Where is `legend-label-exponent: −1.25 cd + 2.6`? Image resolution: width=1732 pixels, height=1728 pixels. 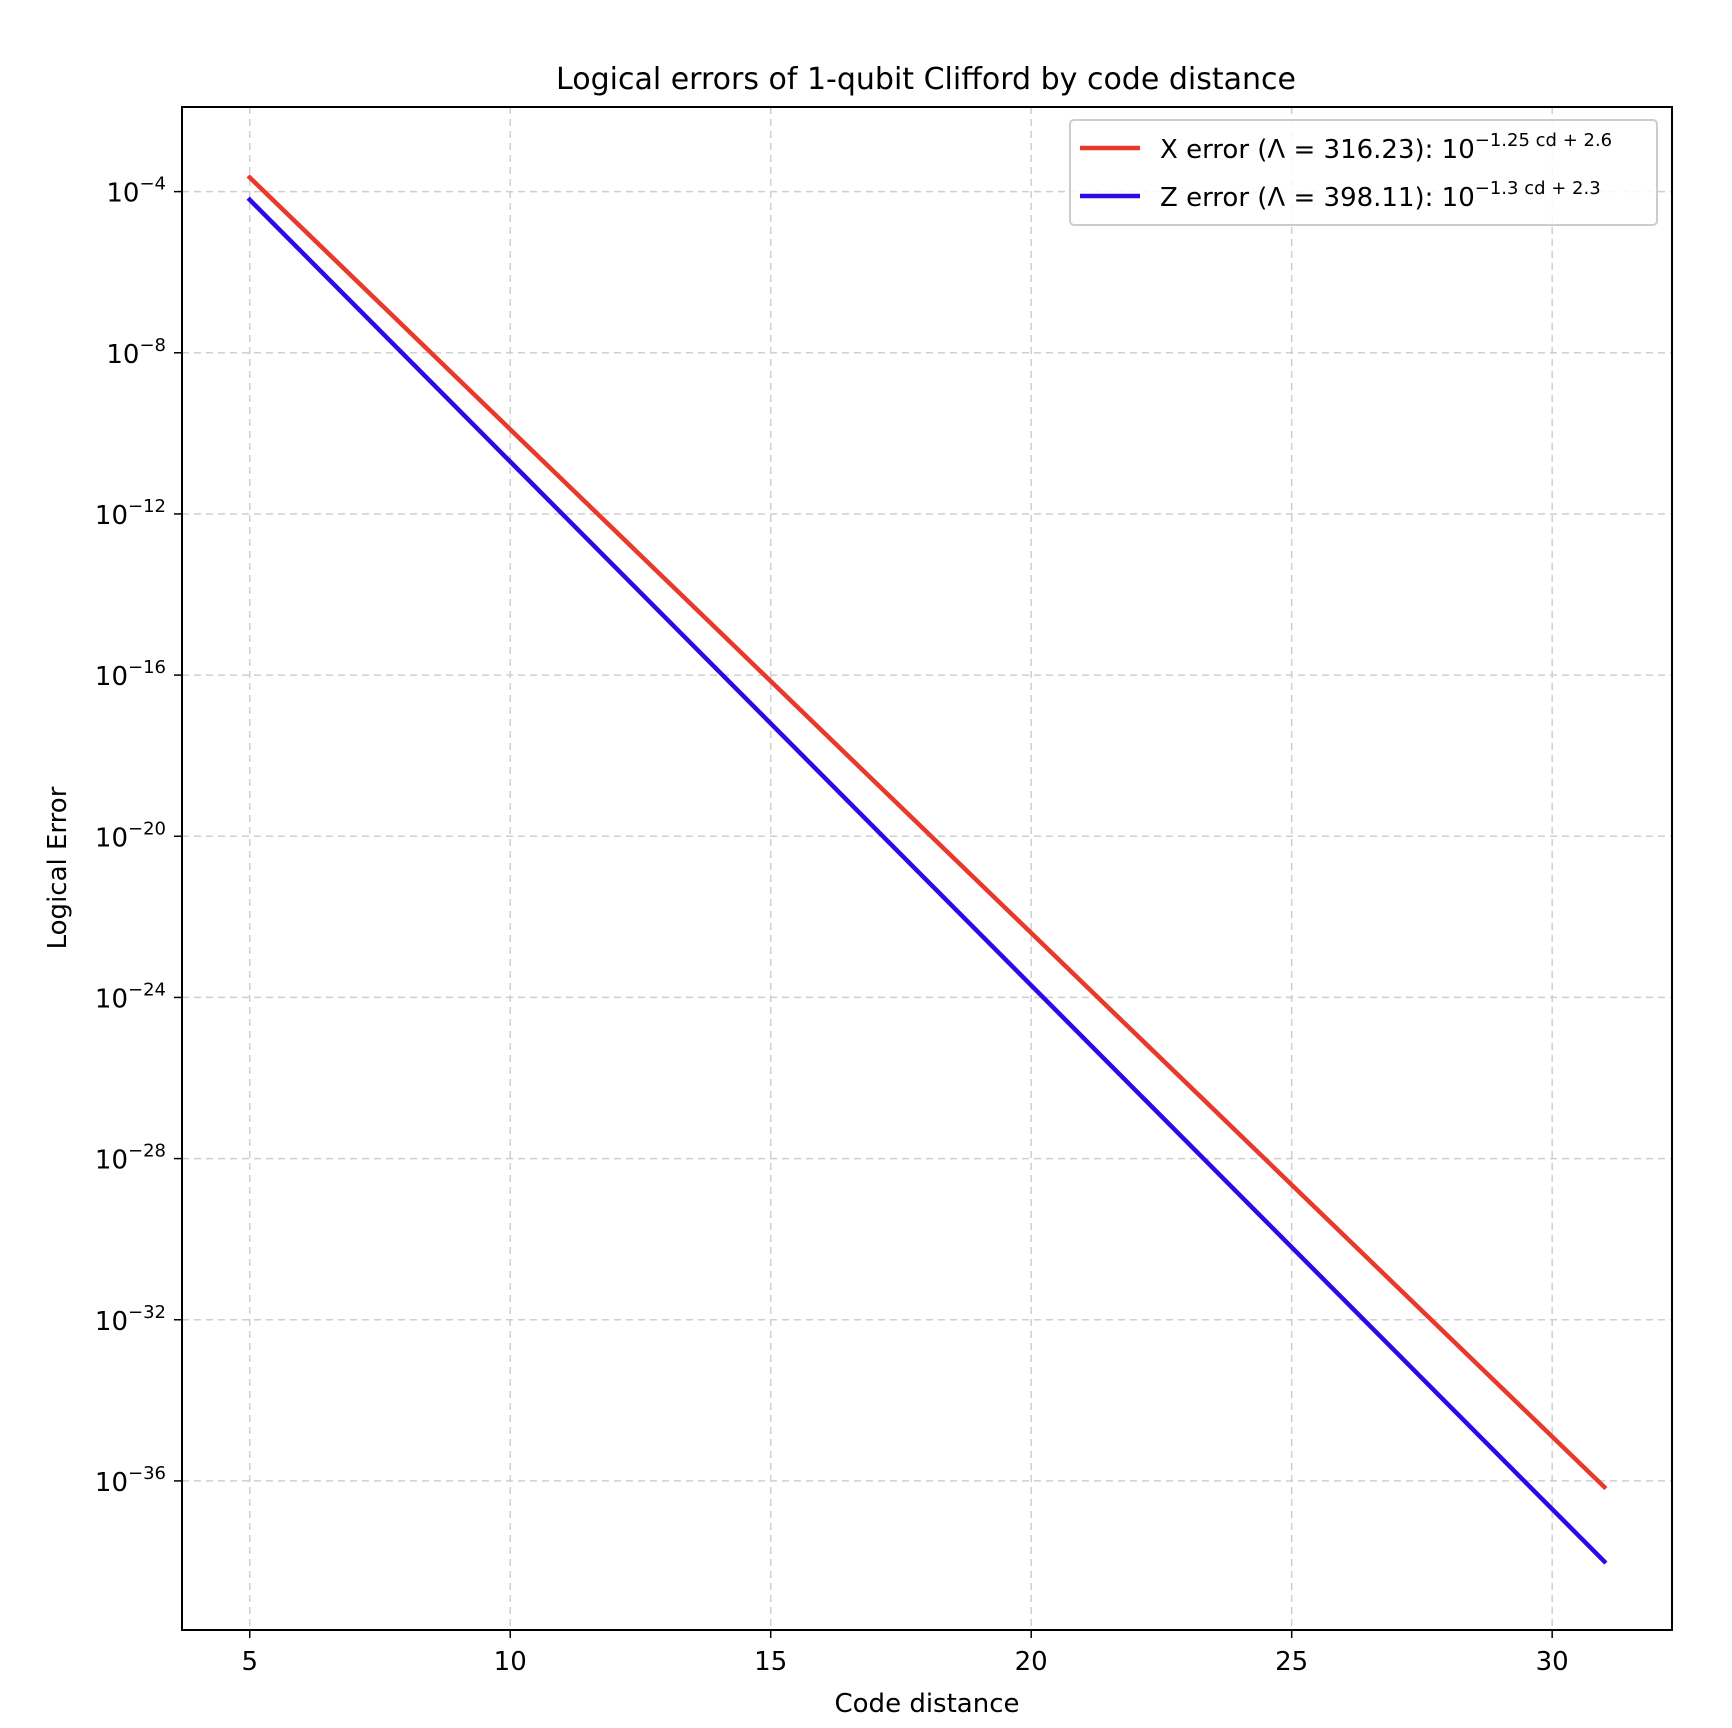
legend-label-exponent: −1.25 cd + 2.6 is located at coordinates (1543, 140).